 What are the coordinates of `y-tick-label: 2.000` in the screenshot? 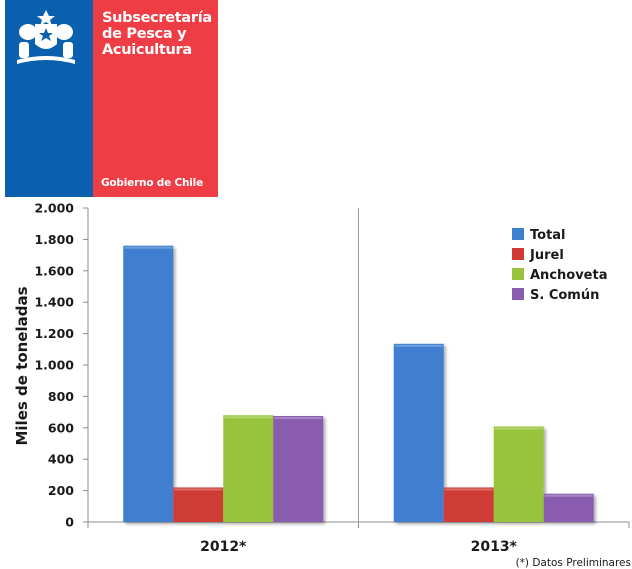 It's located at (54, 208).